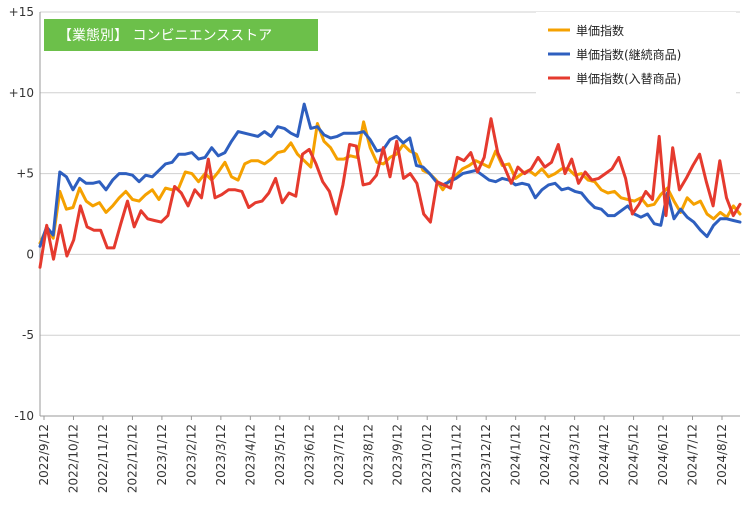  I want to click on x-tick-label: 2023/7/12, so click(339, 455).